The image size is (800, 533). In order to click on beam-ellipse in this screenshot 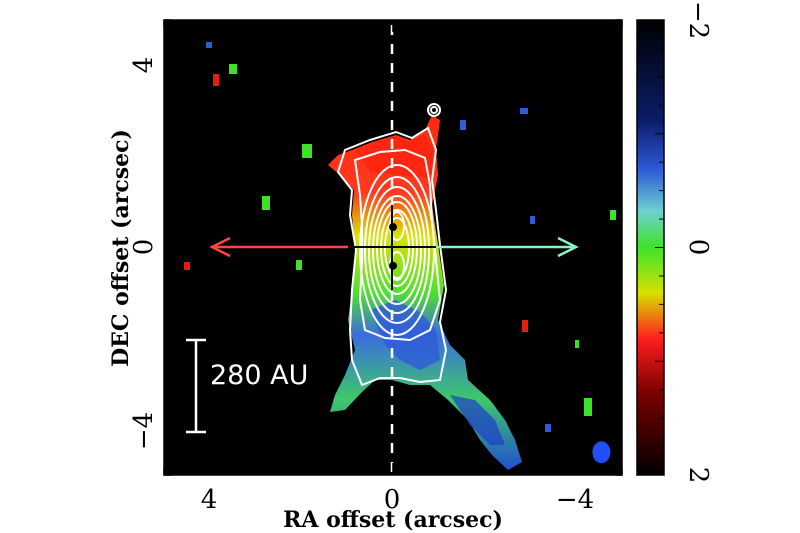, I will do `click(601, 452)`.